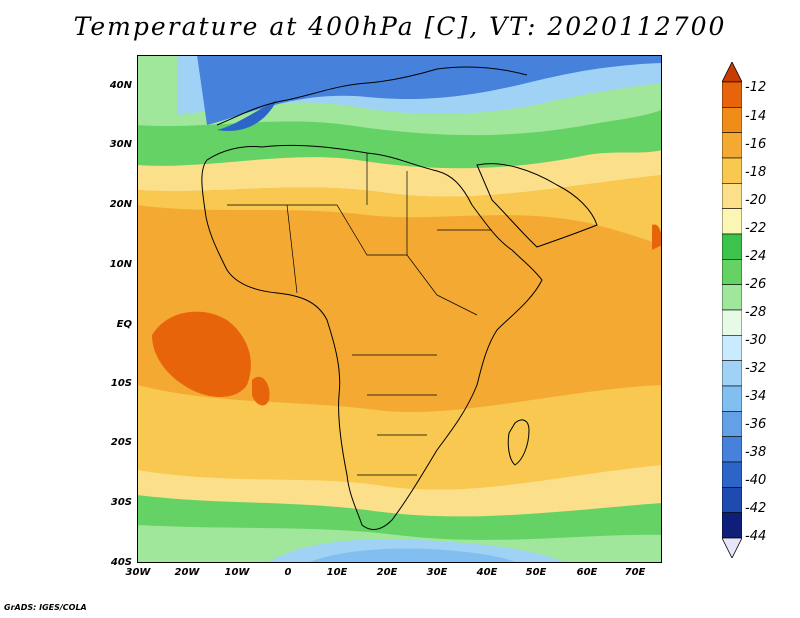 The width and height of the screenshot is (800, 618). What do you see at coordinates (247, 115) in the screenshot?
I see `north-deep-blue-core` at bounding box center [247, 115].